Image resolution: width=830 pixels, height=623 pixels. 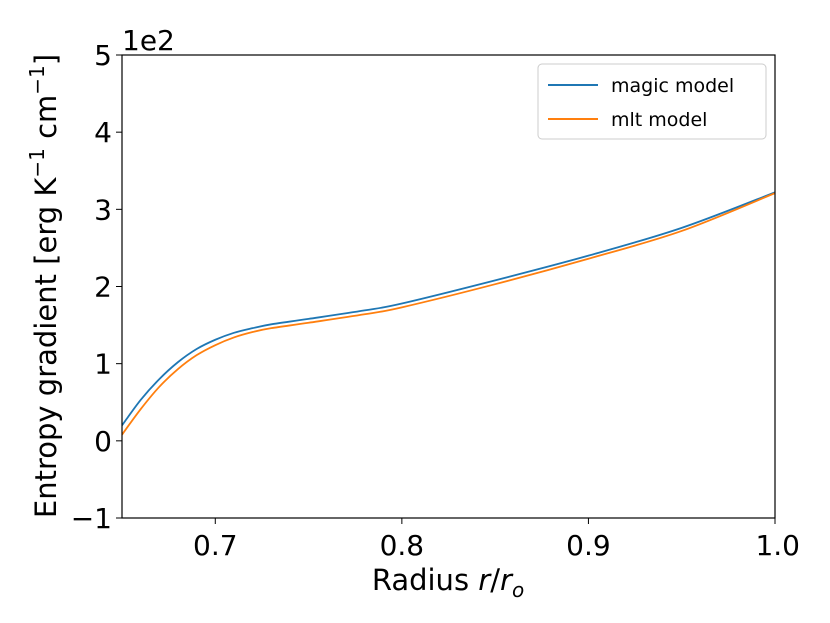 I want to click on x-axis: 0.7 0.8 0.9 1.0, so click(x=496, y=540).